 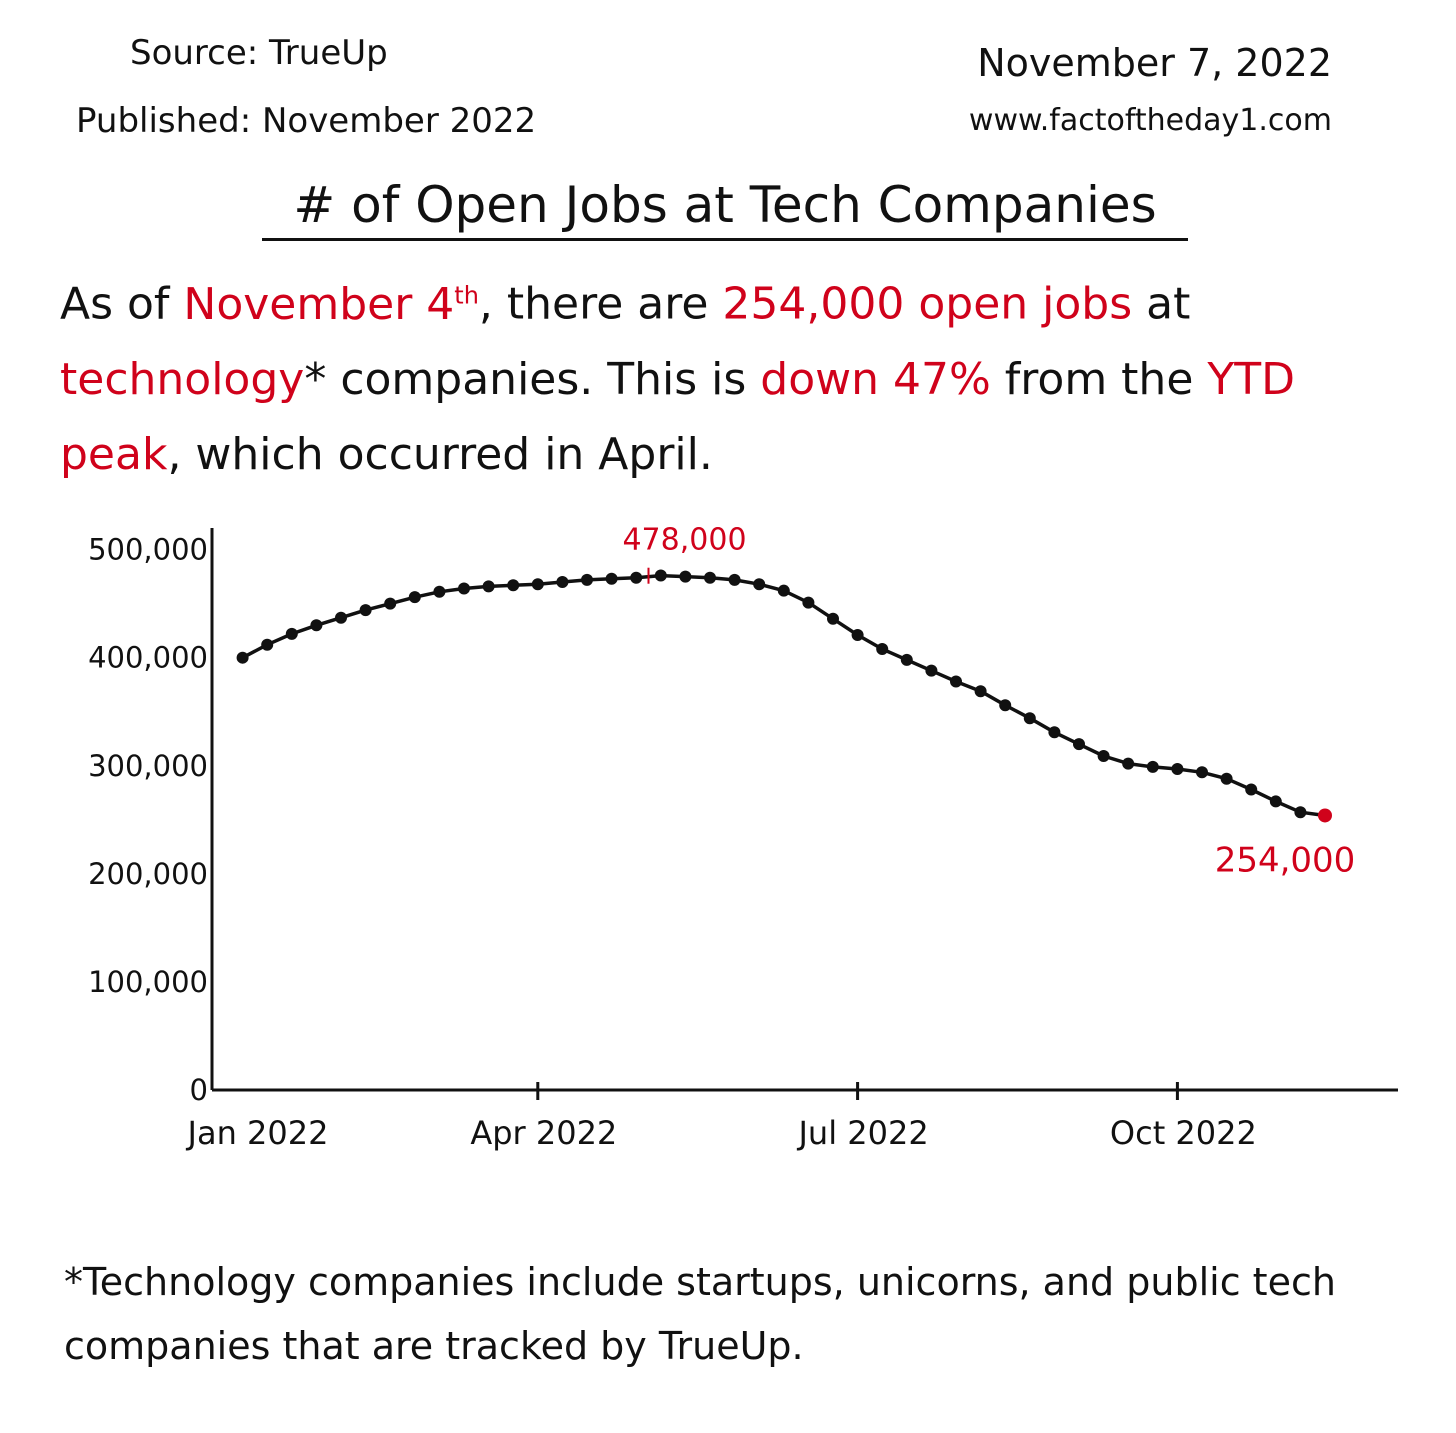 I want to click on headline-date: November 4th, so click(x=331, y=304).